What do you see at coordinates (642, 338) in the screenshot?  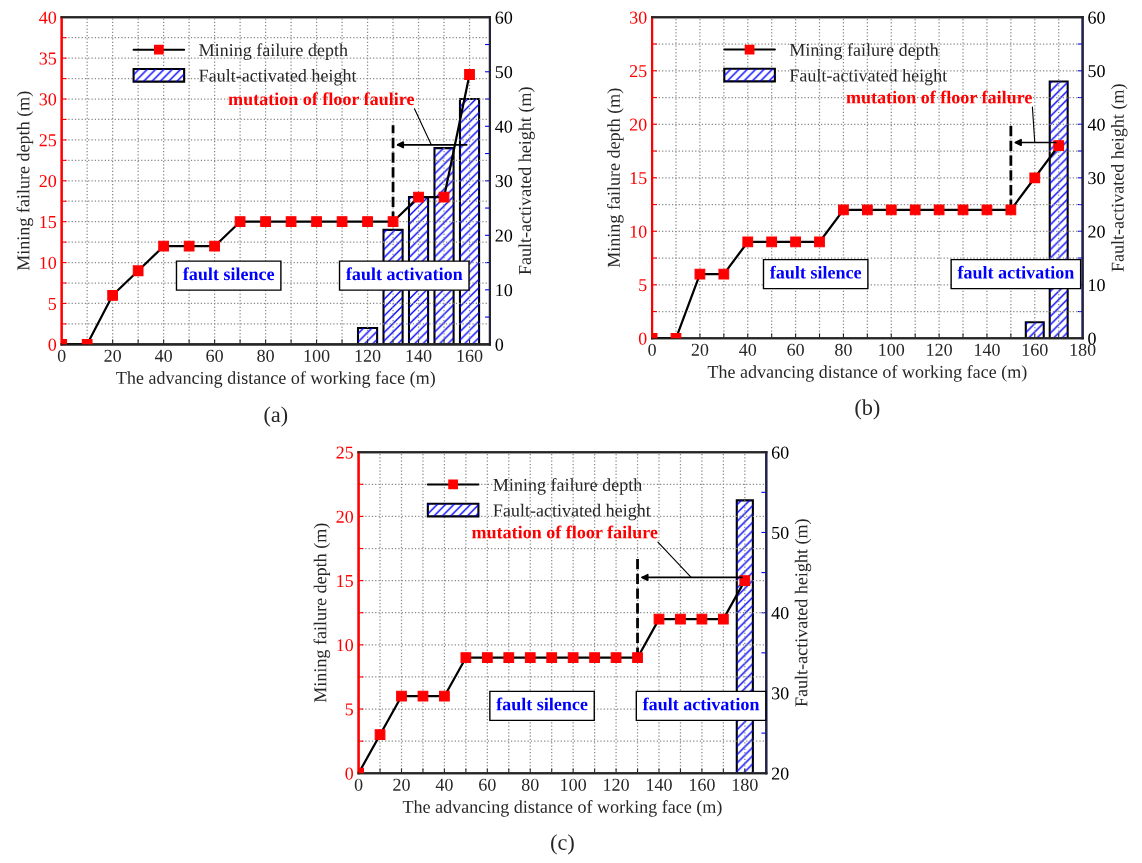 I see `y-tick-label: 0` at bounding box center [642, 338].